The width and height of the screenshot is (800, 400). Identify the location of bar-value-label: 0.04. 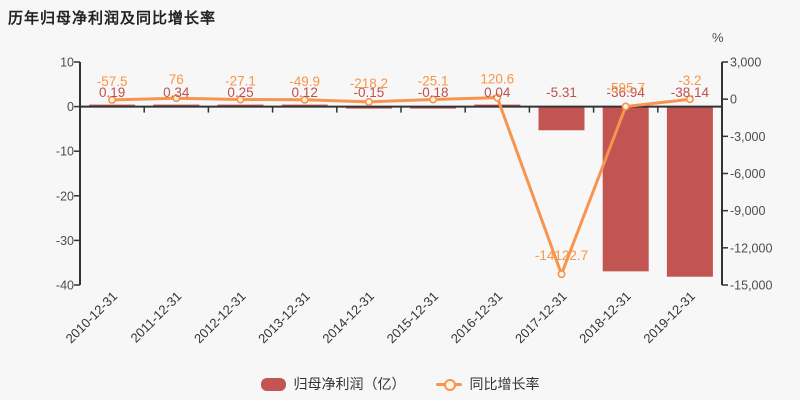
(497, 92).